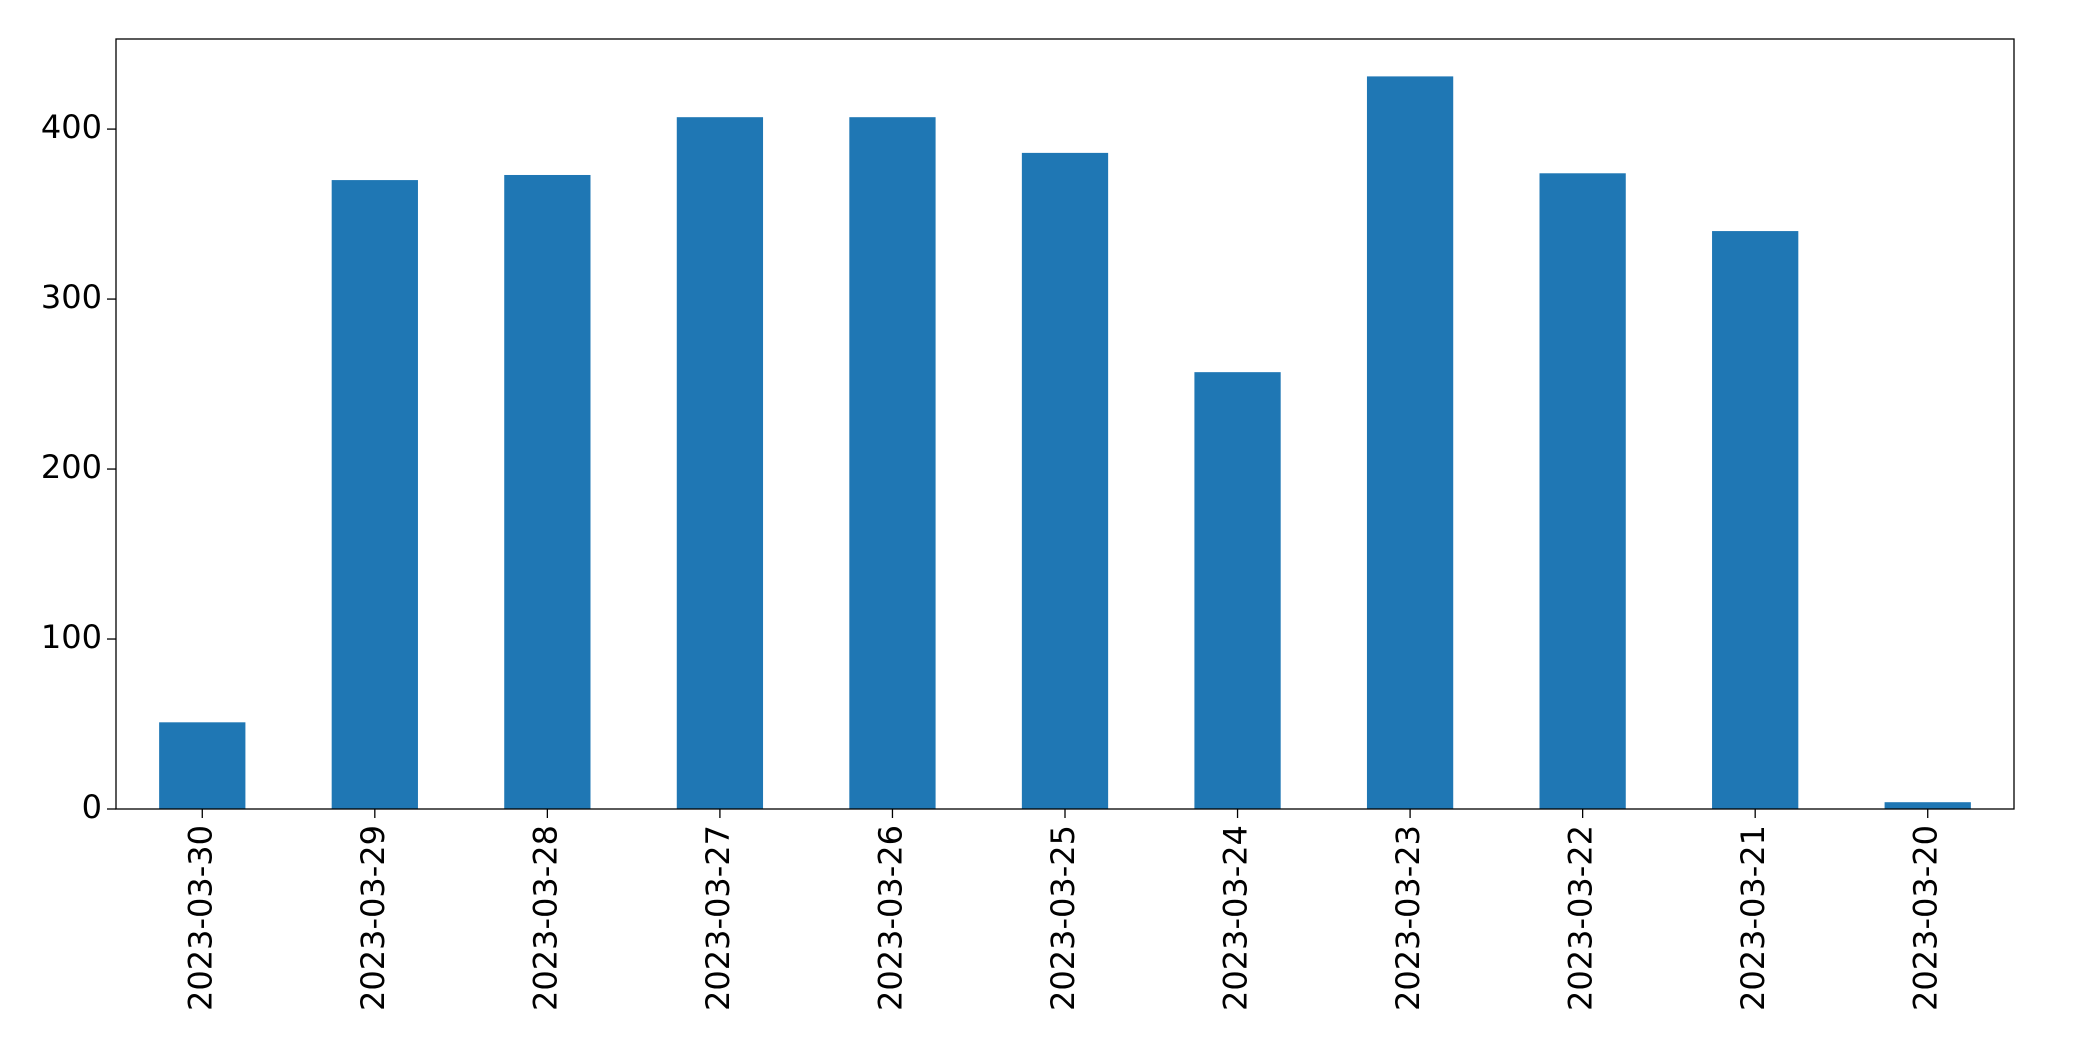  I want to click on x-tick-label: 2023-03-21, so click(1753, 918).